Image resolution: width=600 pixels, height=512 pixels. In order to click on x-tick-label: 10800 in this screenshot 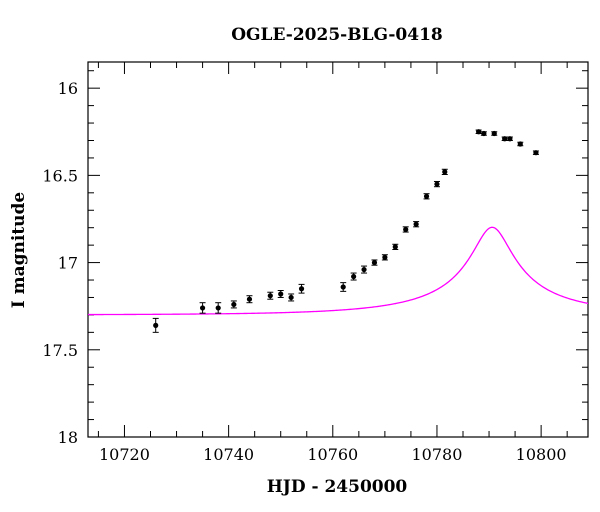, I will do `click(541, 454)`.